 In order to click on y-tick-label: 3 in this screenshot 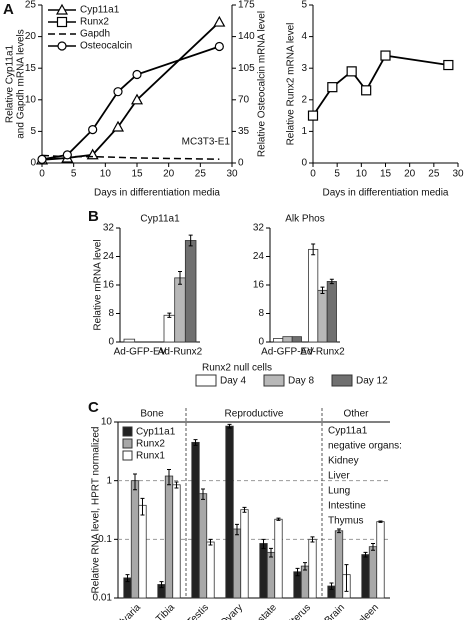, I will do `click(304, 68)`.